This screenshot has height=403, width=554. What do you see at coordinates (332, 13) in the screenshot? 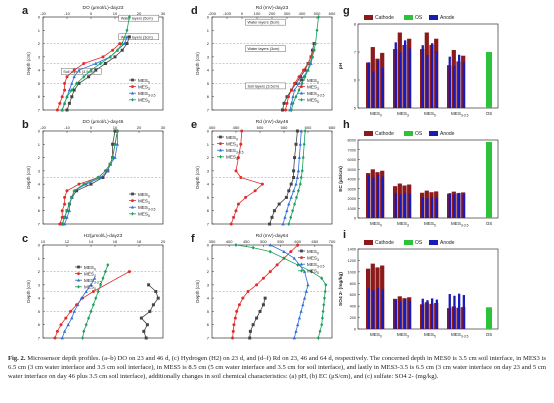
I see `x-tick-label: 600` at bounding box center [332, 13].